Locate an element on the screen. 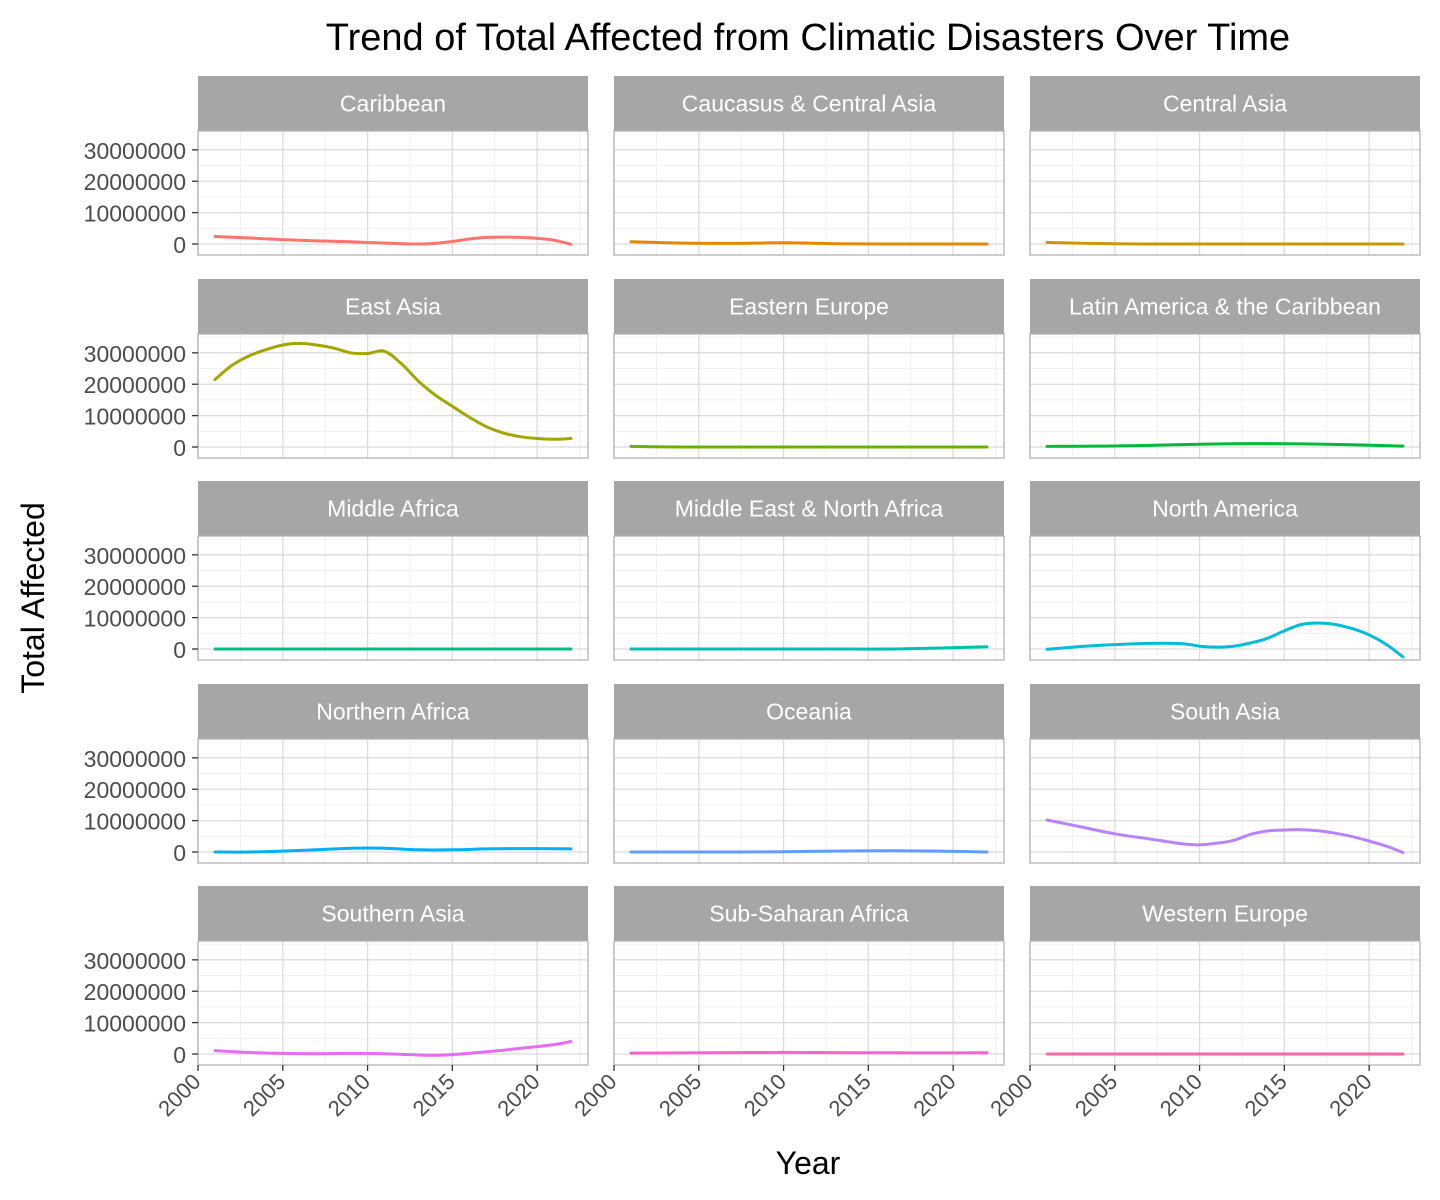 This screenshot has width=1440, height=1200. facet-panel: Sub-Saharan Africa 2000 2005 2010 2015 2020 is located at coordinates (787, 1003).